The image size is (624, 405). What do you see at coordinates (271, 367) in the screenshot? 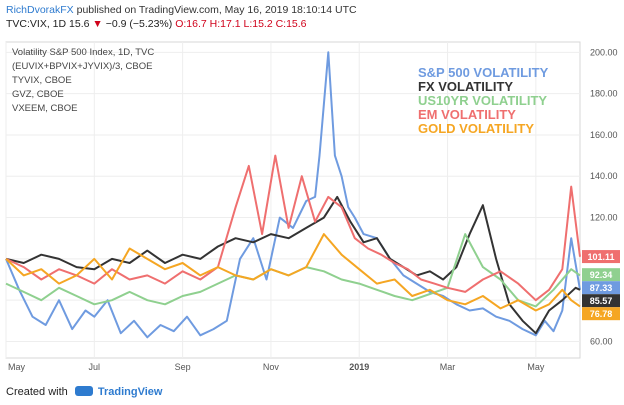
I see `x-tick-label: Nov` at bounding box center [271, 367].